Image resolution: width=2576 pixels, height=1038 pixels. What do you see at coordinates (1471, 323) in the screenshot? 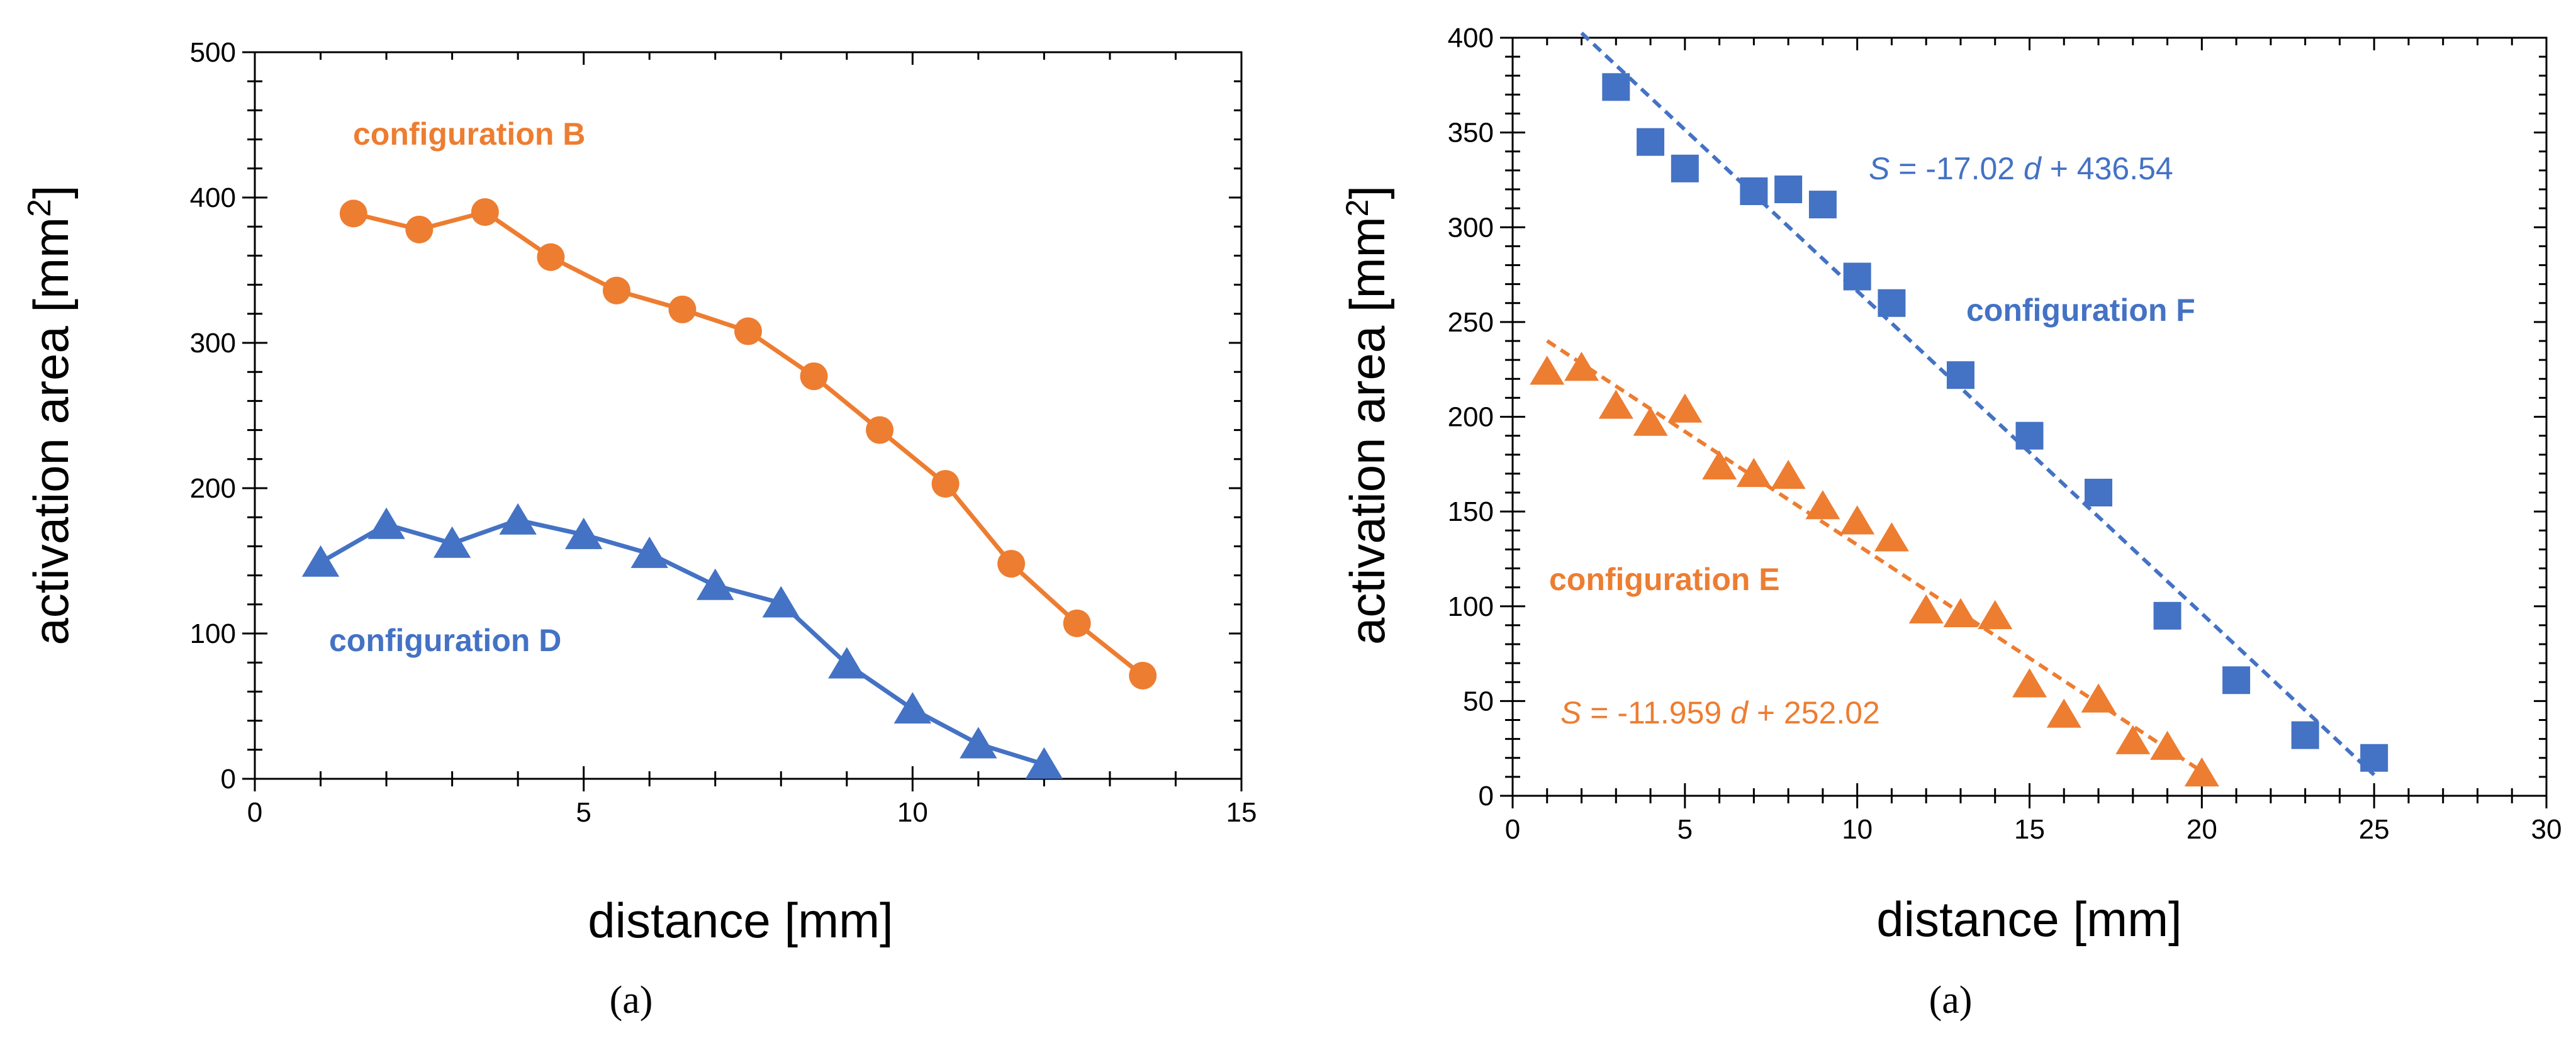
I see `right-y-tick-label: 250` at bounding box center [1471, 323].